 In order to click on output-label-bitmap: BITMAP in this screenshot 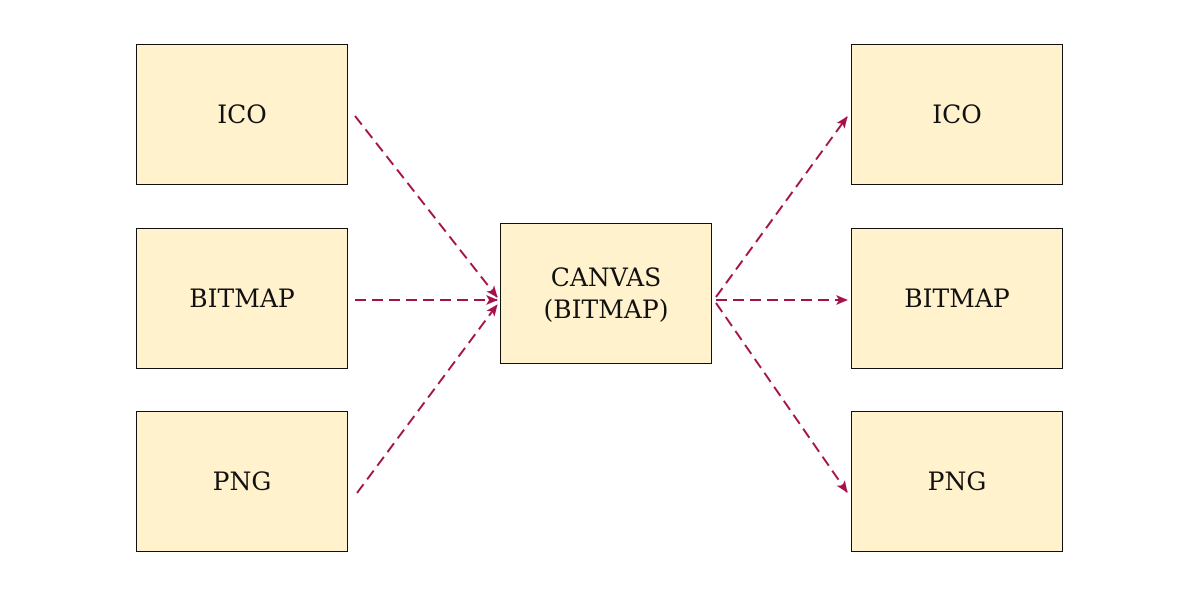, I will do `click(957, 298)`.